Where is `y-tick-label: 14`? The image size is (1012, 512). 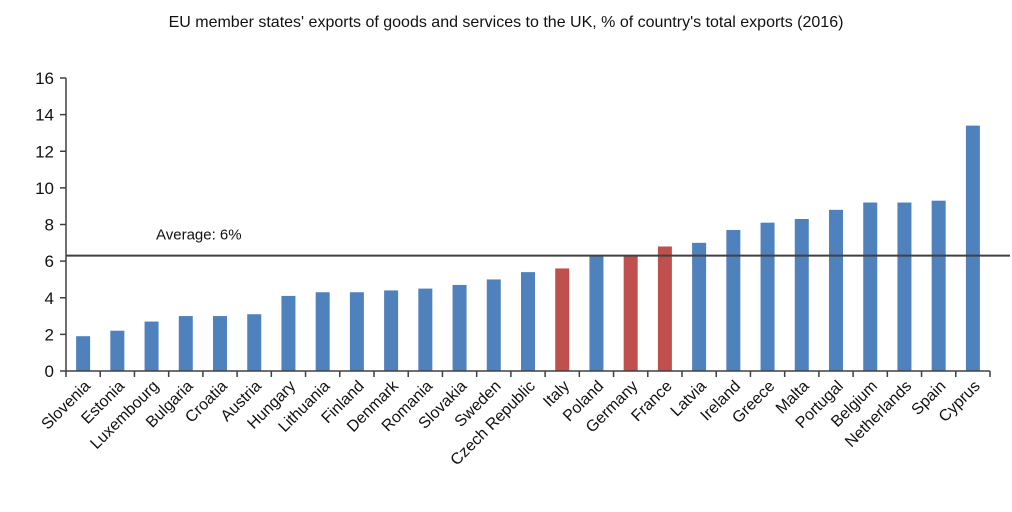
y-tick-label: 14 is located at coordinates (44, 115).